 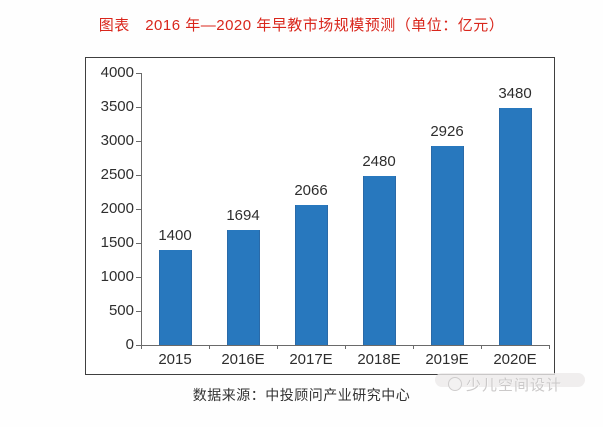 I want to click on chart-title: 图表 2016 年—2020 年早教市场规模预测（单位：亿元）, so click(x=301, y=25).